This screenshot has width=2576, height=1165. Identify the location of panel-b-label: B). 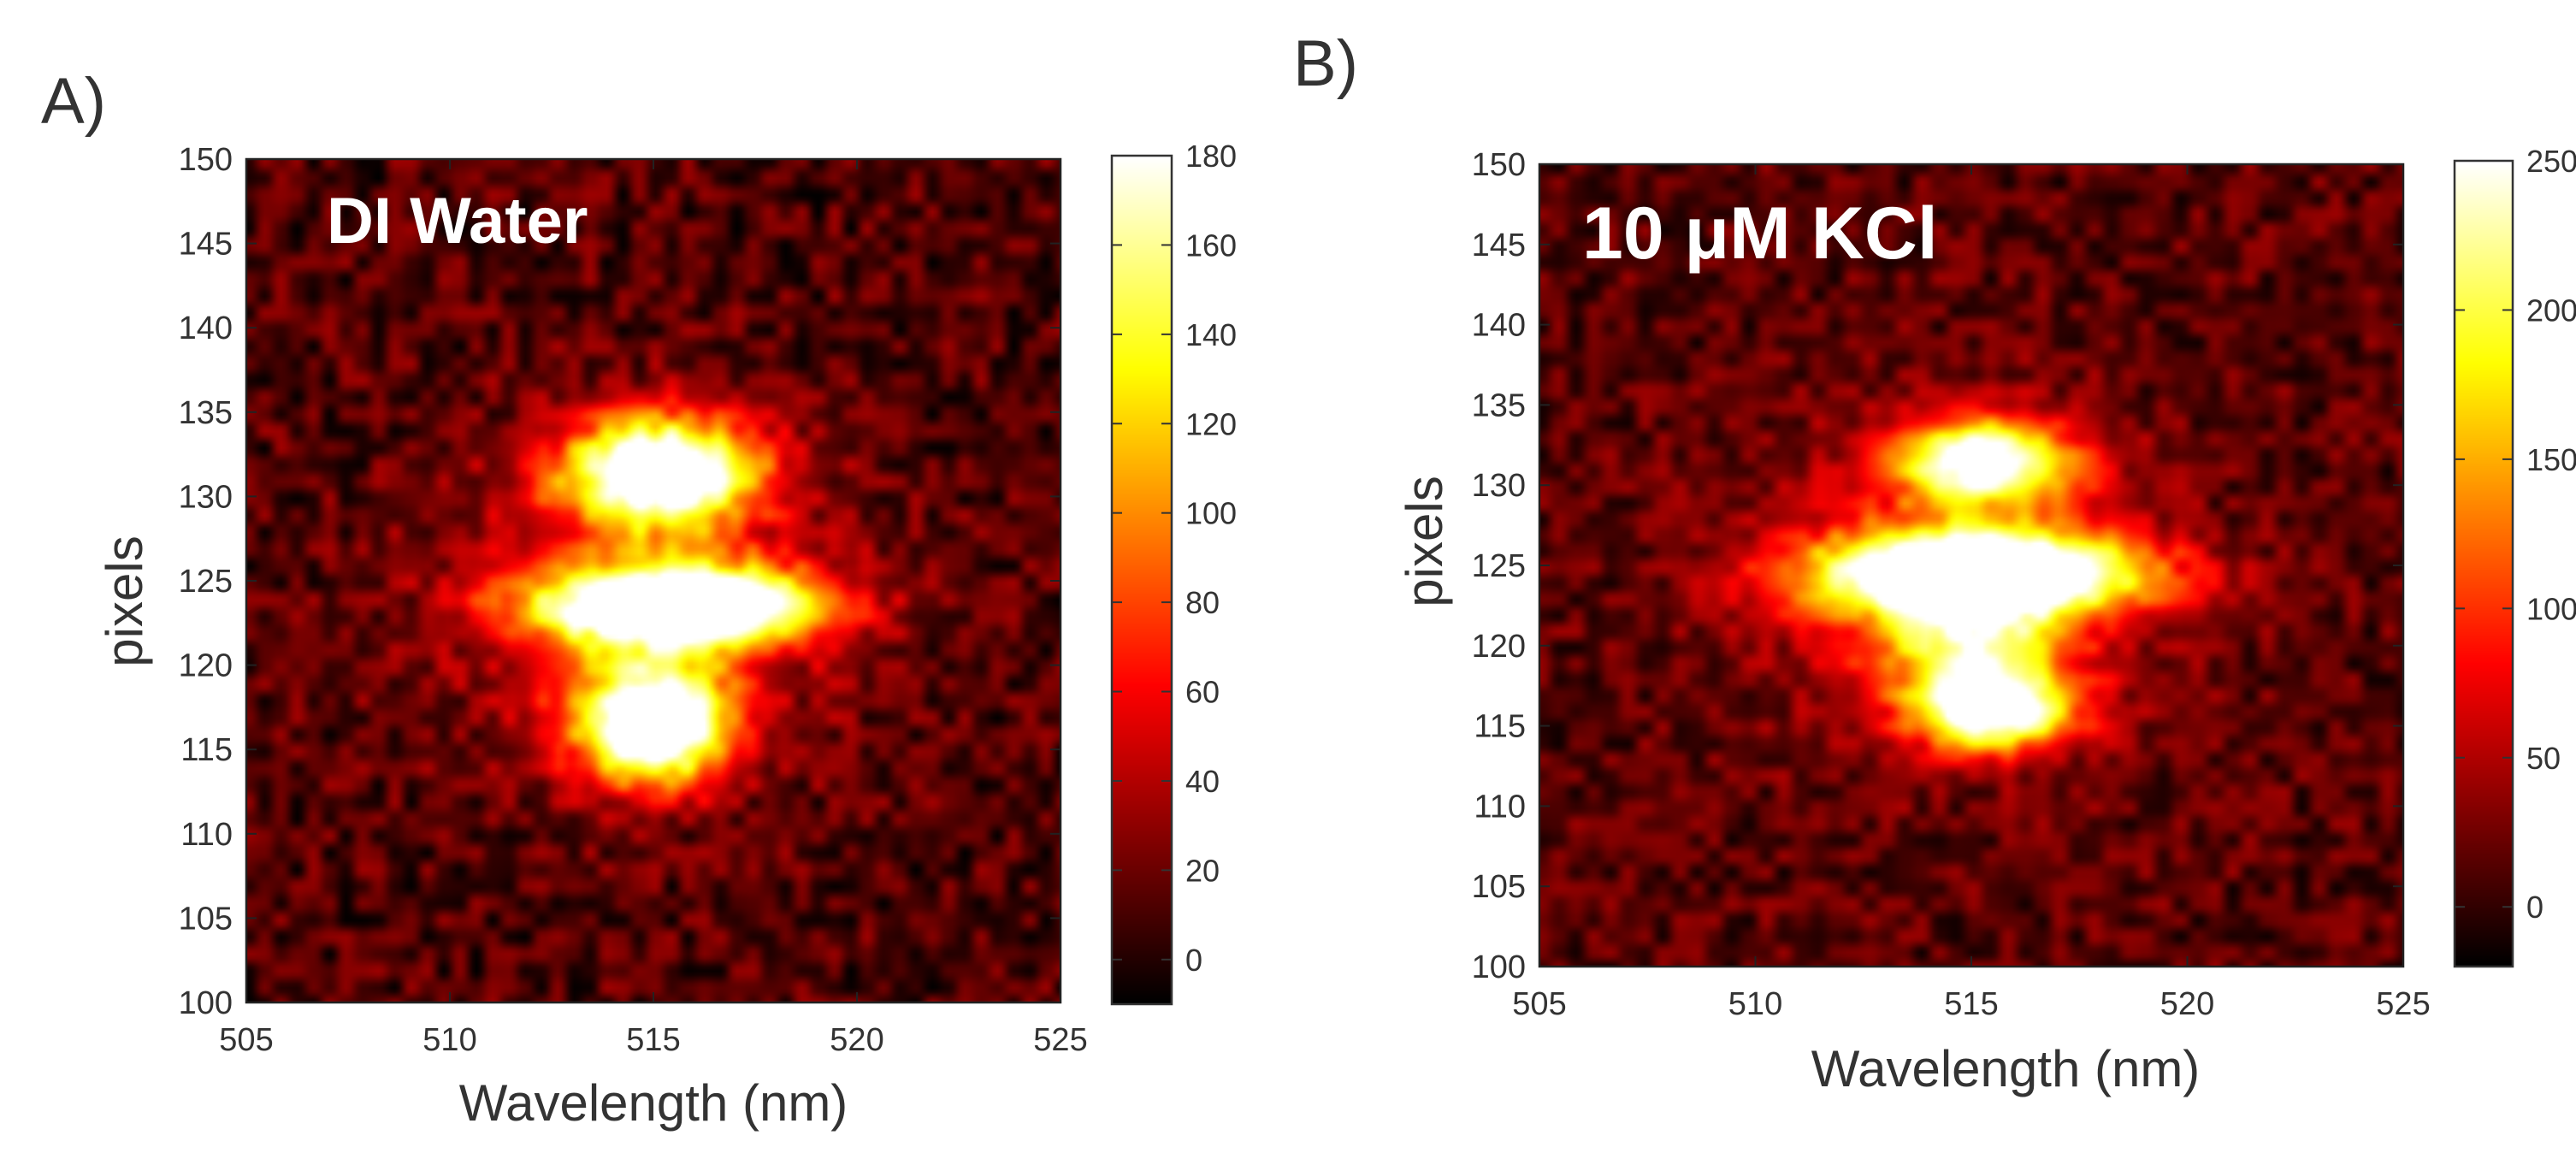
(1325, 63).